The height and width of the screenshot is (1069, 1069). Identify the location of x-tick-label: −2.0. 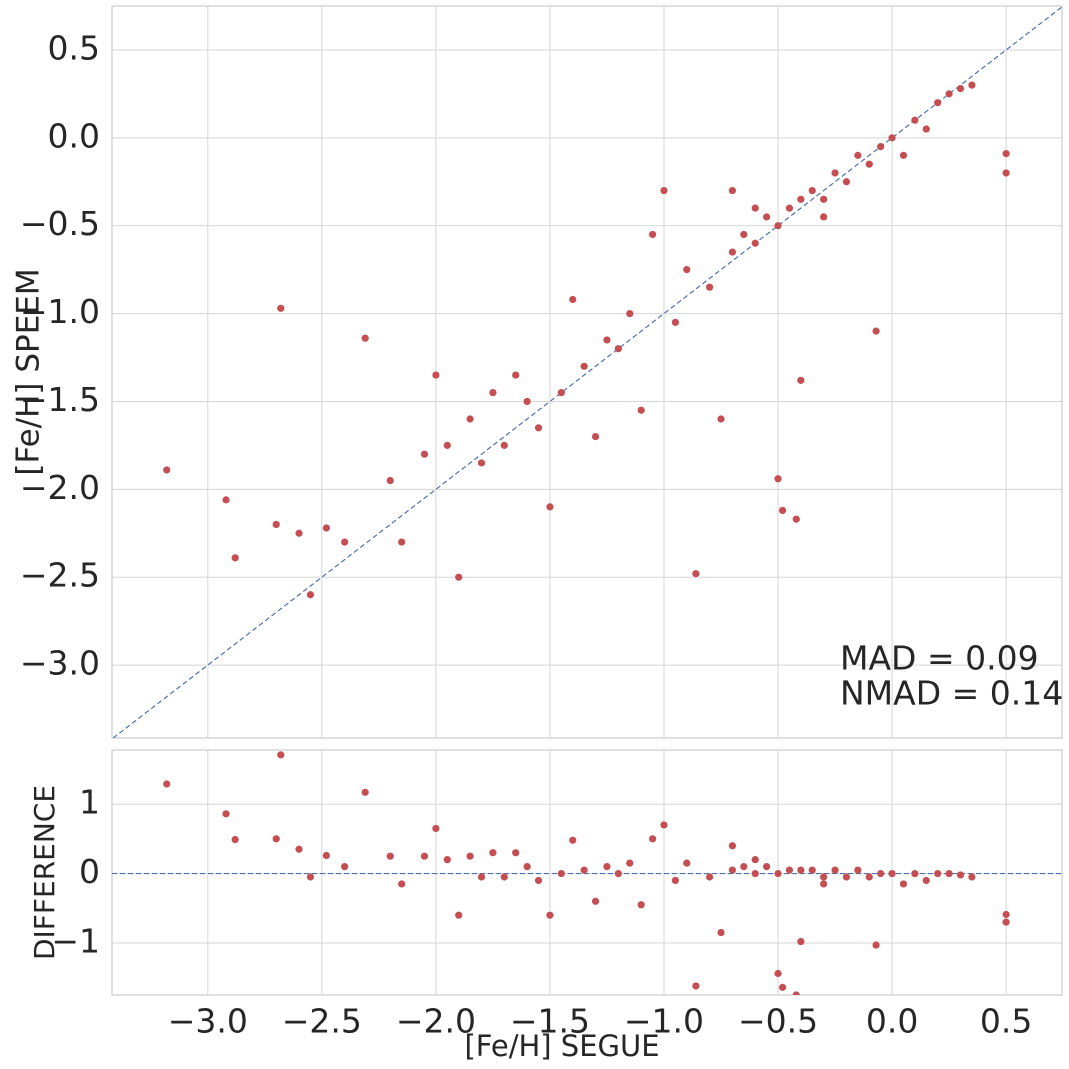
(436, 1021).